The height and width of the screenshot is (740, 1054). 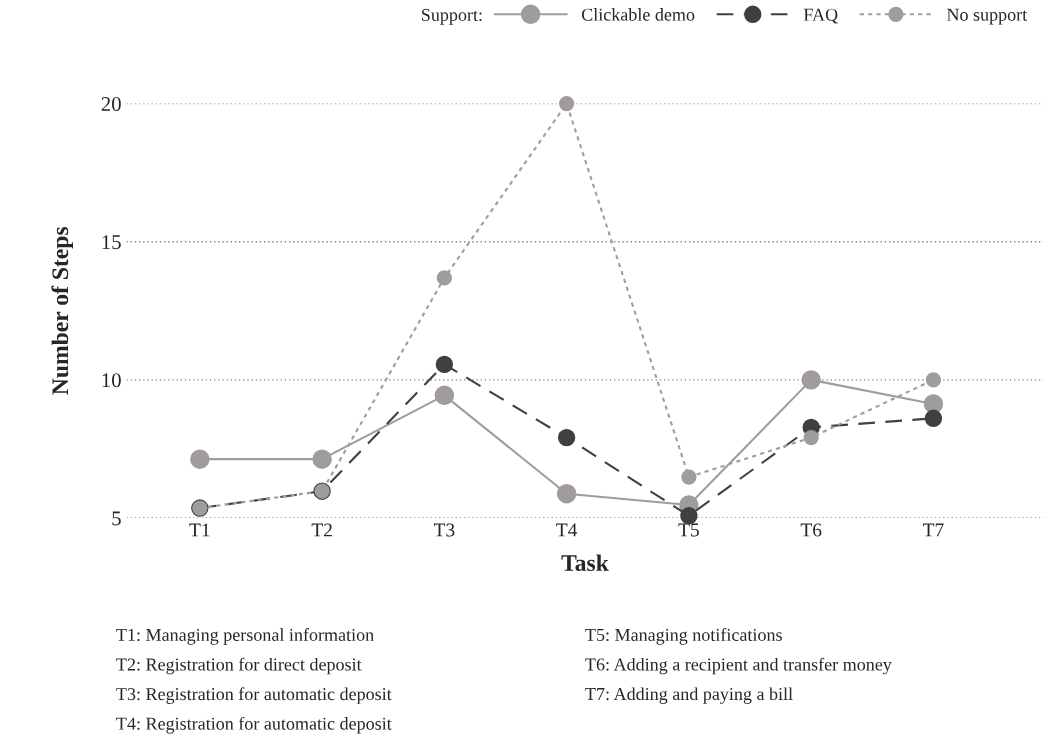 What do you see at coordinates (111, 242) in the screenshot?
I see `y-tick-label: 15` at bounding box center [111, 242].